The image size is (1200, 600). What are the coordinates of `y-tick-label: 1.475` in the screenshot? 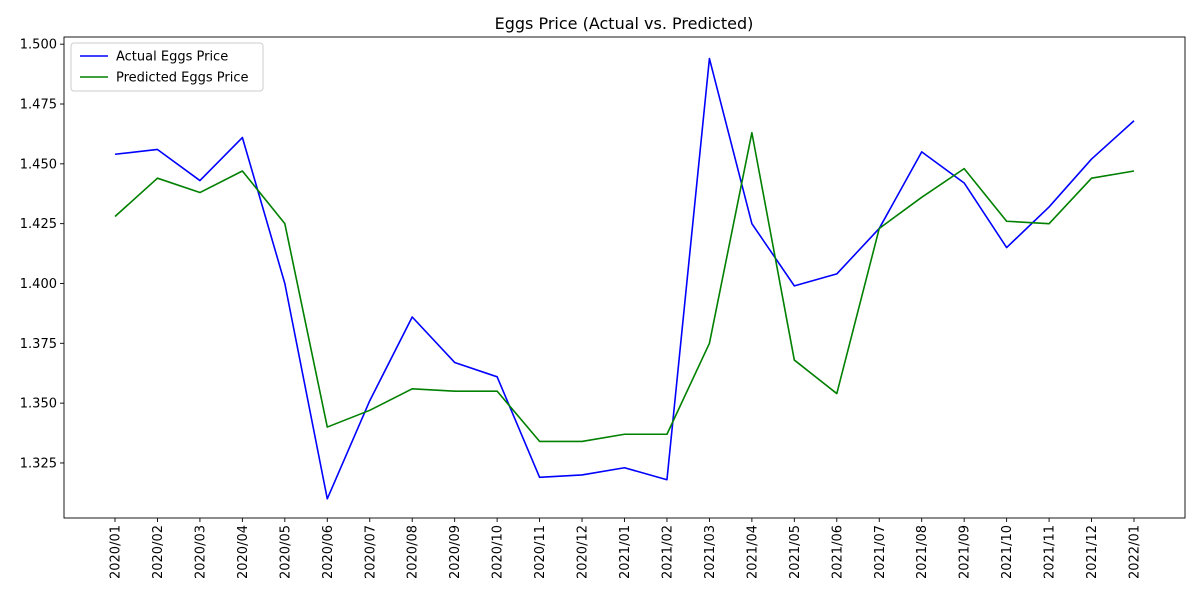 It's located at (38, 105).